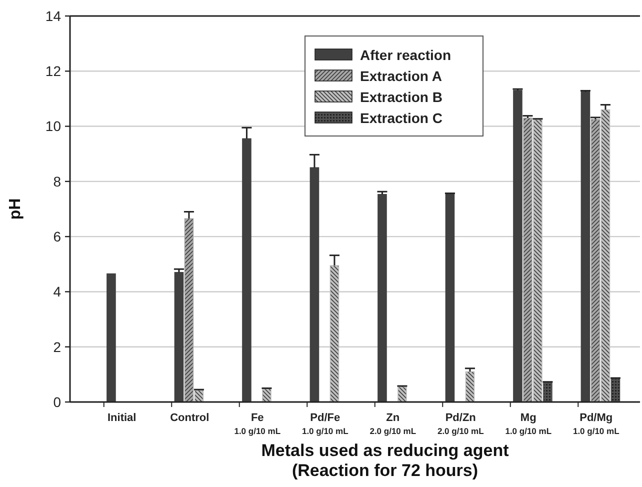 The image size is (642, 487). I want to click on y-axis-title: pH, so click(15, 209).